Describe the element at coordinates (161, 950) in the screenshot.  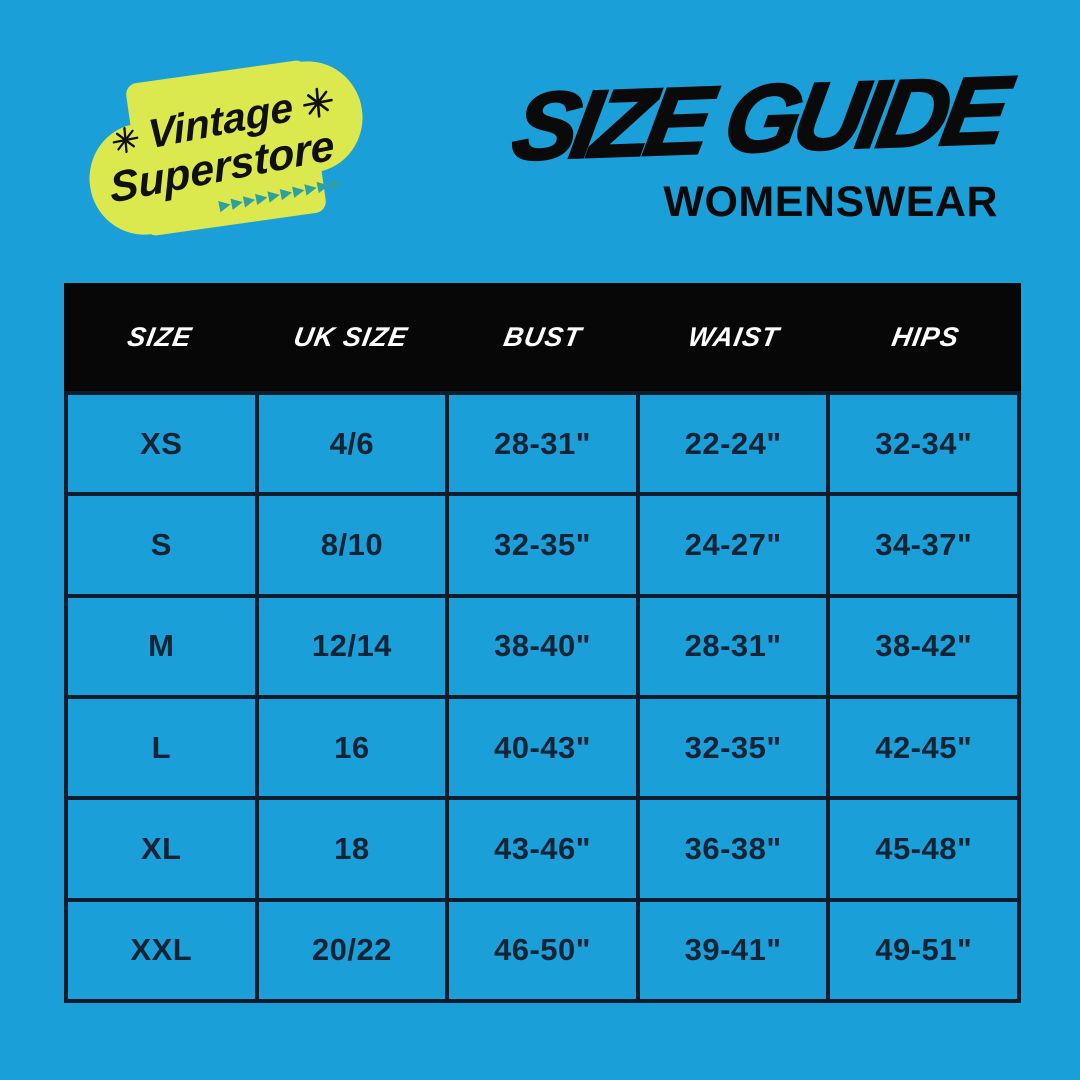
I see `cell-size: XXL` at that location.